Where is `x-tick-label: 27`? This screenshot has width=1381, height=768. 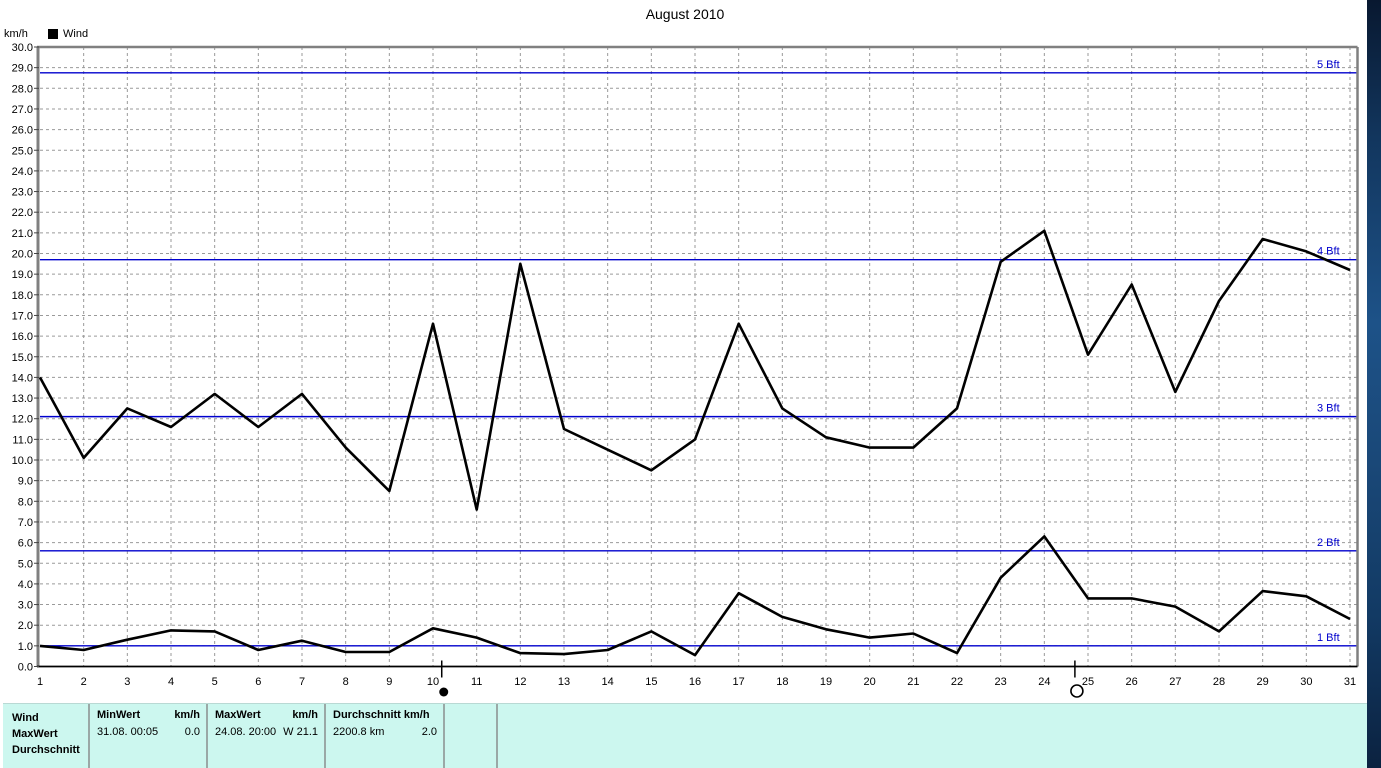 x-tick-label: 27 is located at coordinates (1175, 682).